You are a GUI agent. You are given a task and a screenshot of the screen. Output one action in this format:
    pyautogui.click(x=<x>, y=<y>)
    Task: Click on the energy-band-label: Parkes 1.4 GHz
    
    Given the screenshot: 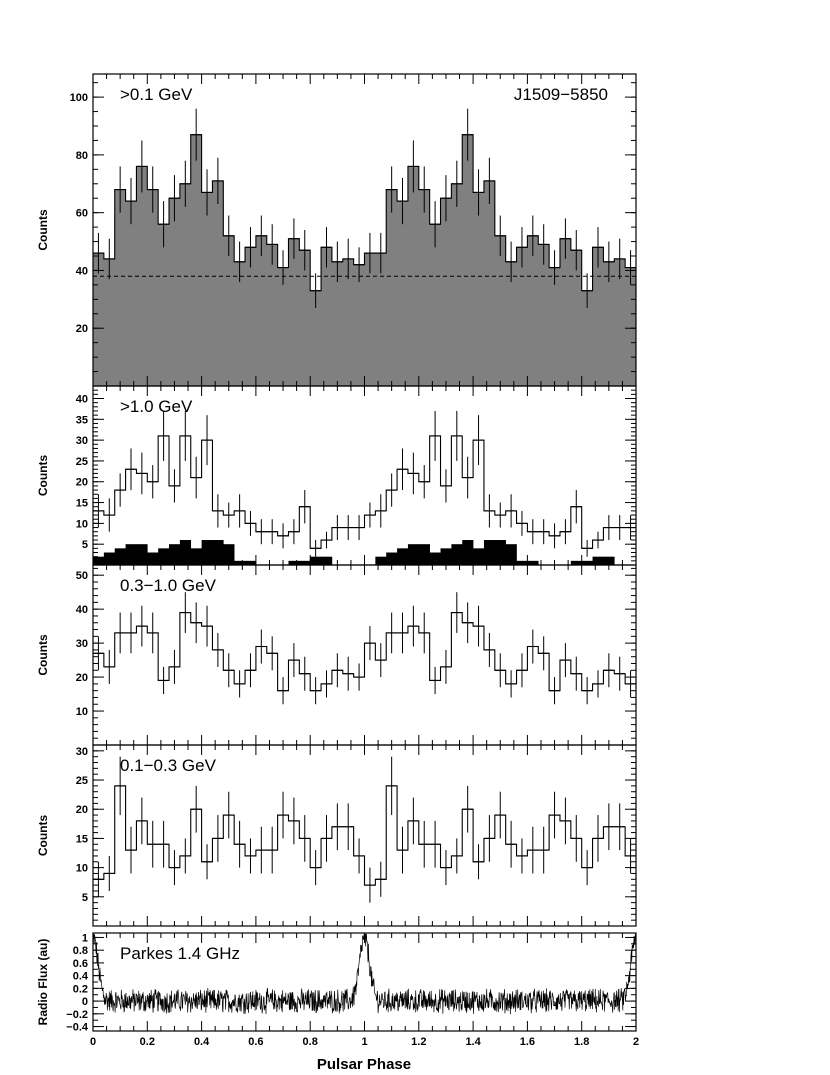 What is the action you would take?
    pyautogui.click(x=180, y=953)
    